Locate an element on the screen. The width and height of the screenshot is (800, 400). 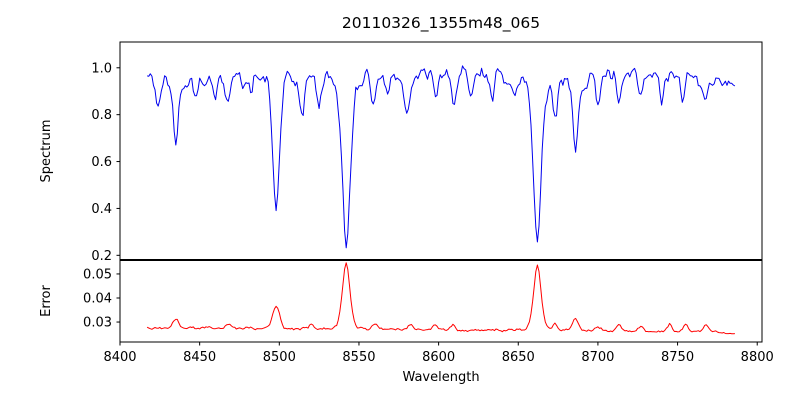
error-y-axis-ticks: 0.05 0.04 0.03 is located at coordinates (101, 299).